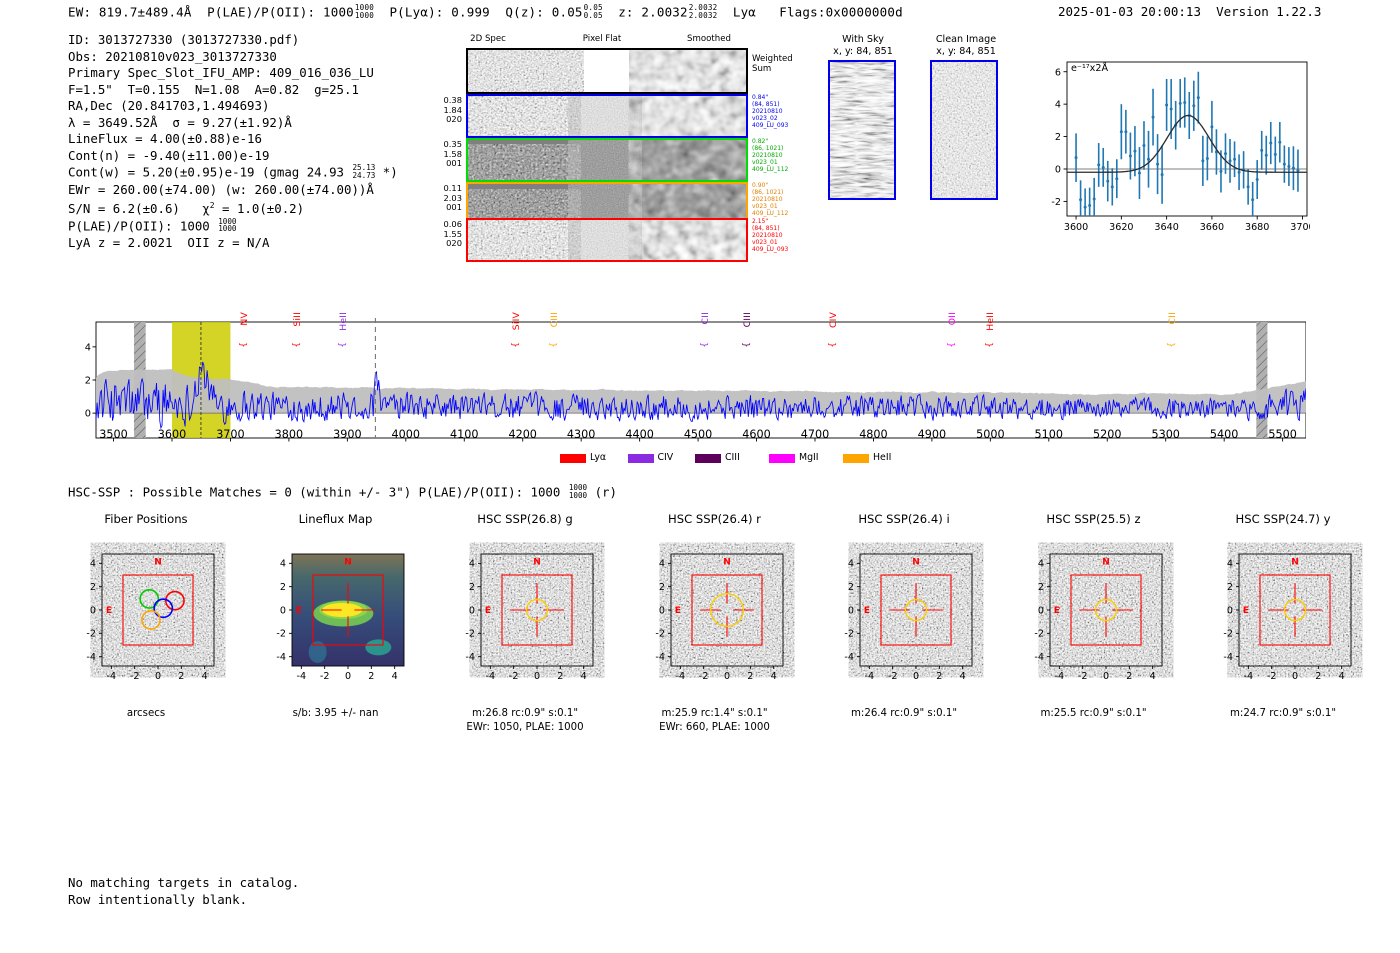 The height and width of the screenshot is (953, 1400). What do you see at coordinates (554, 320) in the screenshot?
I see `emission-label-ciii-4253: CIII` at bounding box center [554, 320].